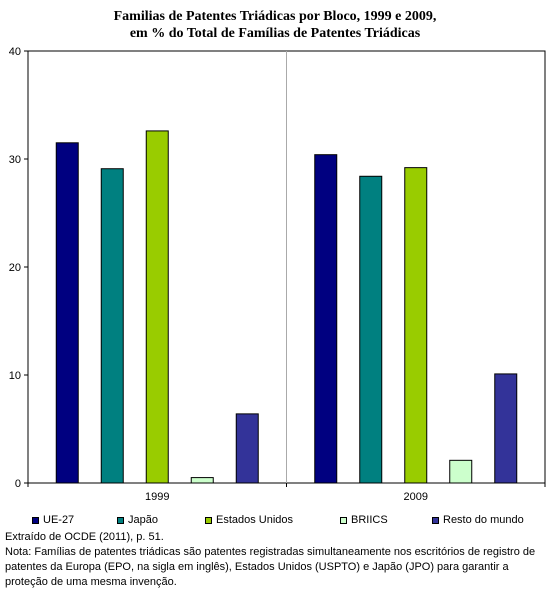 Image resolution: width=550 pixels, height=596 pixels. What do you see at coordinates (15, 52) in the screenshot?
I see `y-tick-label: 40` at bounding box center [15, 52].